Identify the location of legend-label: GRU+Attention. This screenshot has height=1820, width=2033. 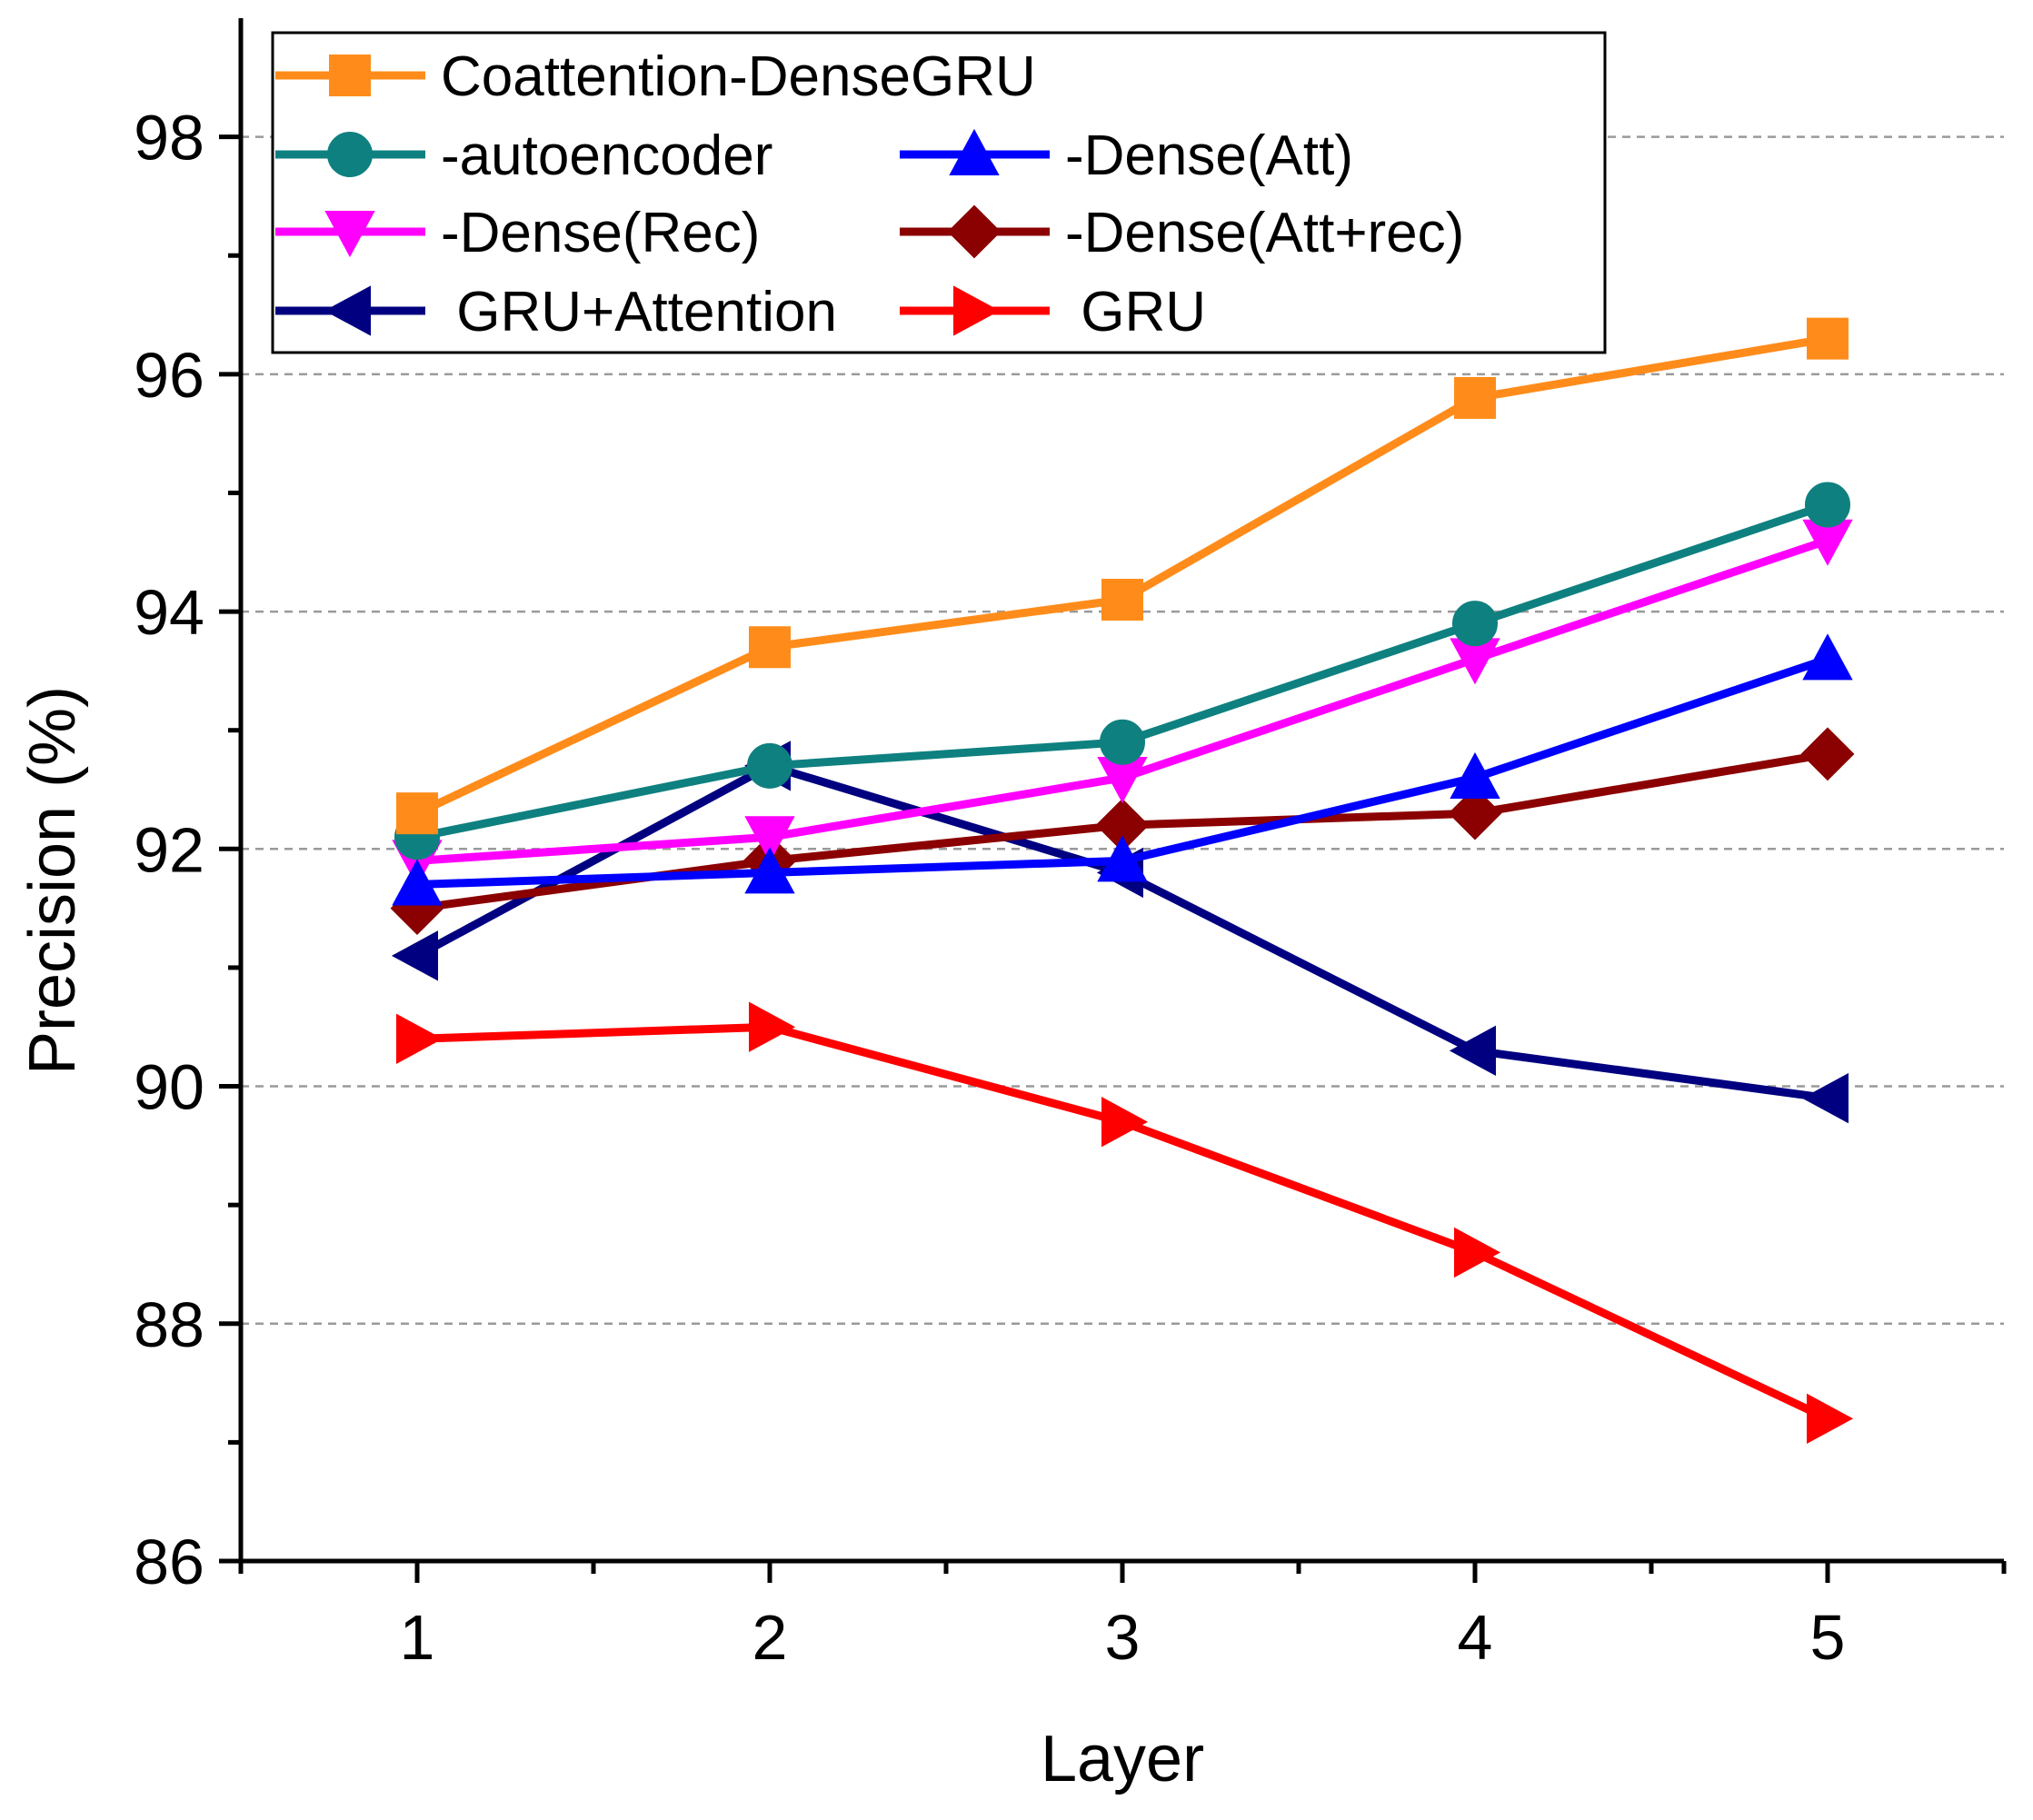
(639, 312).